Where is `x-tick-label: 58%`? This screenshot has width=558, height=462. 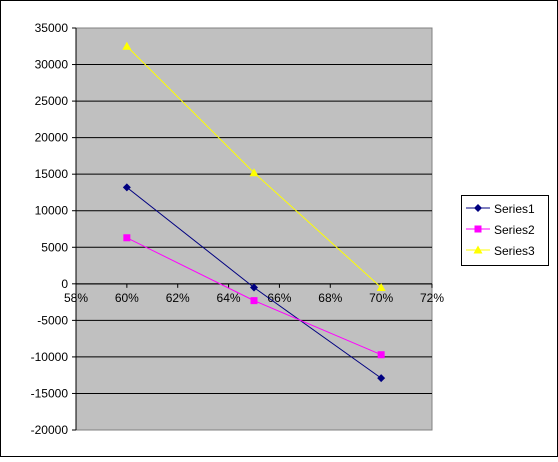
x-tick-label: 58% is located at coordinates (76, 298).